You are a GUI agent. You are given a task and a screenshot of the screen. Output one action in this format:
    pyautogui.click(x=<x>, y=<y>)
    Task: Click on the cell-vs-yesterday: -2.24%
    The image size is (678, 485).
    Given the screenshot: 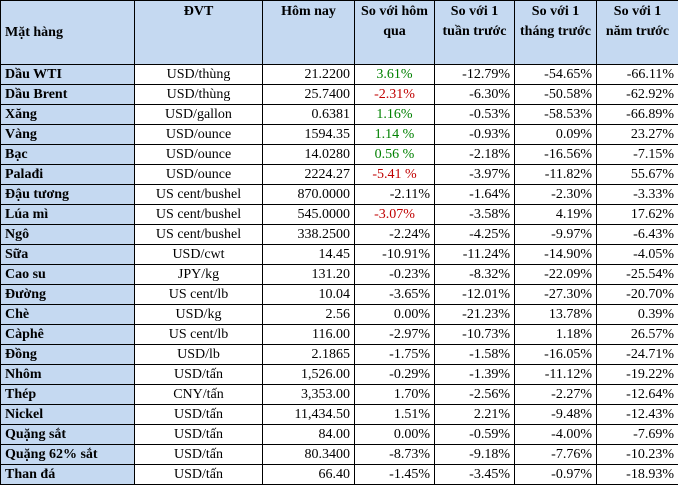 What is the action you would take?
    pyautogui.click(x=395, y=235)
    